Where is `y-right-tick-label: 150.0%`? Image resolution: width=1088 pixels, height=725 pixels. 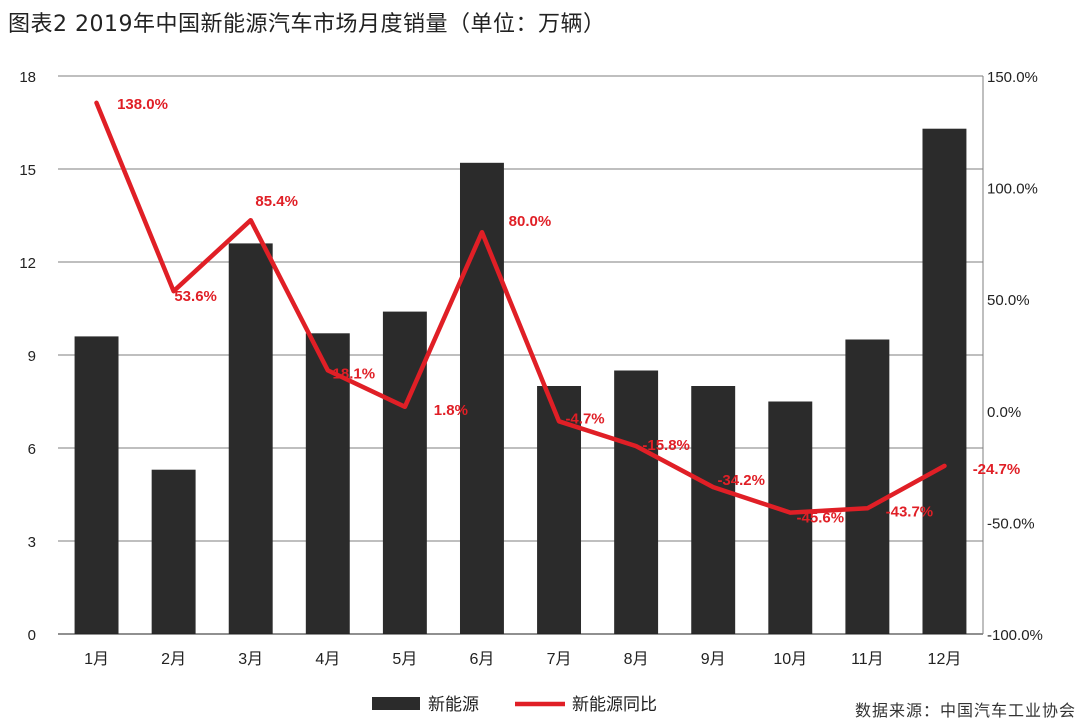
y-right-tick-label: 150.0% is located at coordinates (1012, 77).